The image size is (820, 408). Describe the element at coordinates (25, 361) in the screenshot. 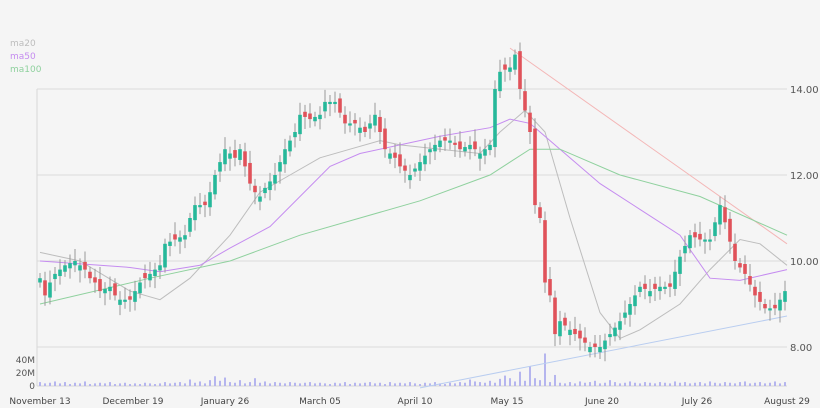

I see `volume-tick-label: 40M` at that location.